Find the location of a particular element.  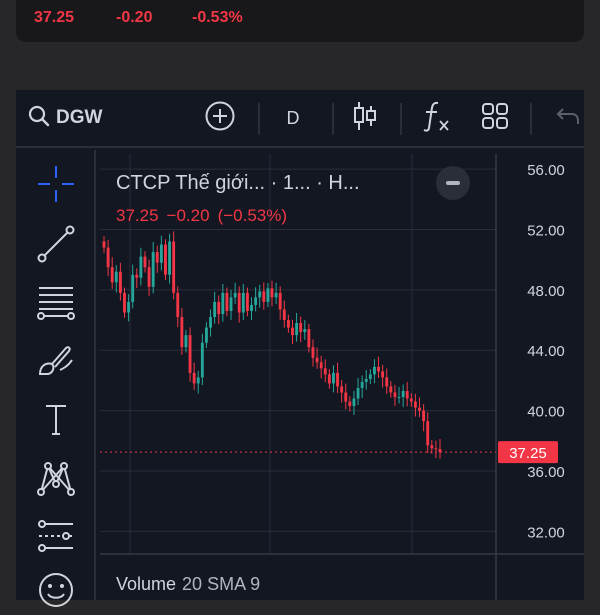

price-axis-label: 52.00 is located at coordinates (546, 230).